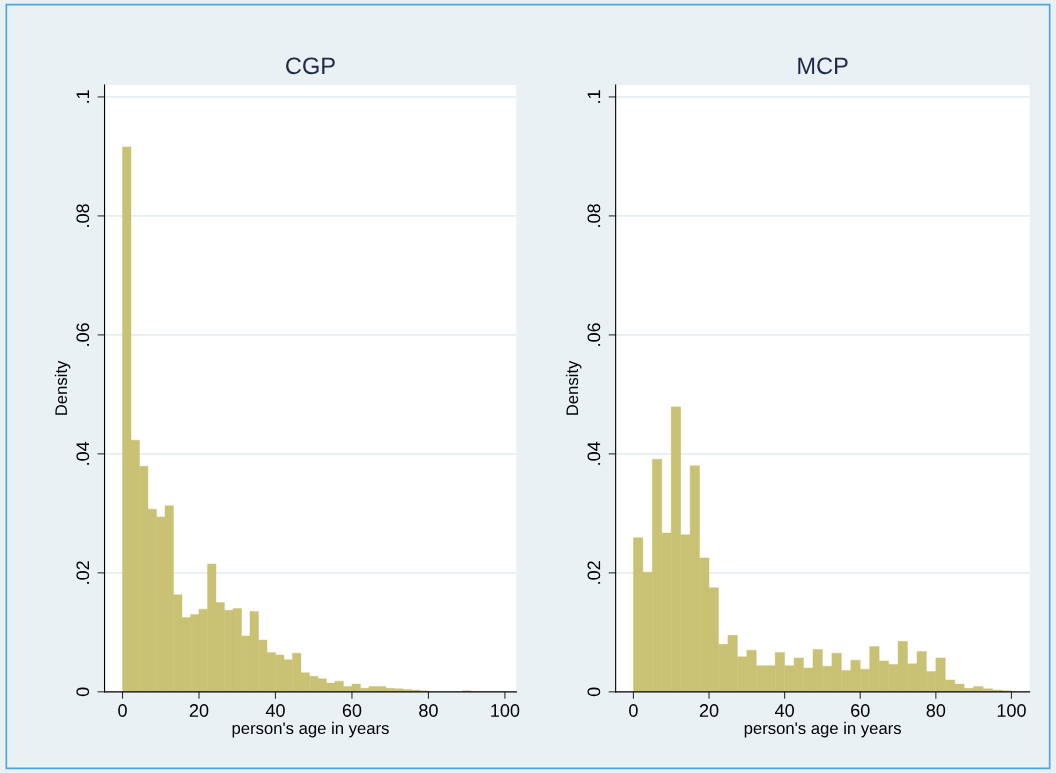 This screenshot has width=1056, height=773. What do you see at coordinates (310, 66) in the screenshot?
I see `chart-title: CGP` at bounding box center [310, 66].